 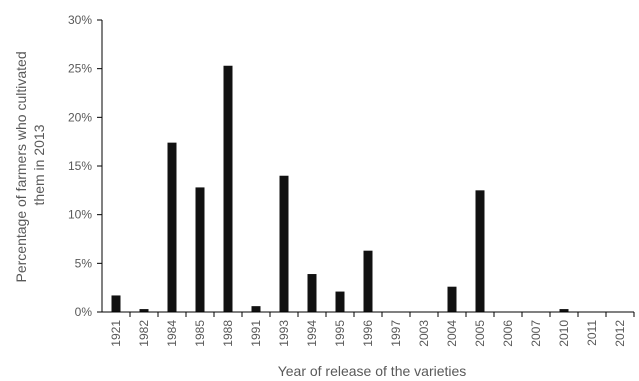 What do you see at coordinates (564, 310) in the screenshot?
I see `bar-2010` at bounding box center [564, 310].